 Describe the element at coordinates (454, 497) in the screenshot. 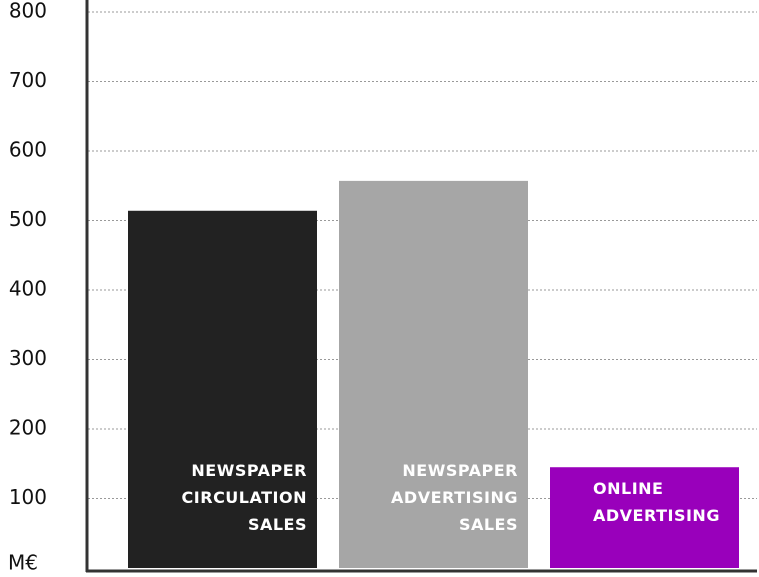

I see `category-label: NEWSPAPER ADVERTISING SALES` at that location.